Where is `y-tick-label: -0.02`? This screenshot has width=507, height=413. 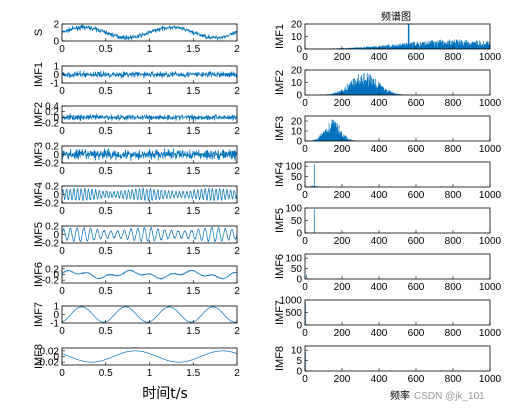
y-tick-label: -0.02 is located at coordinates (47, 363).